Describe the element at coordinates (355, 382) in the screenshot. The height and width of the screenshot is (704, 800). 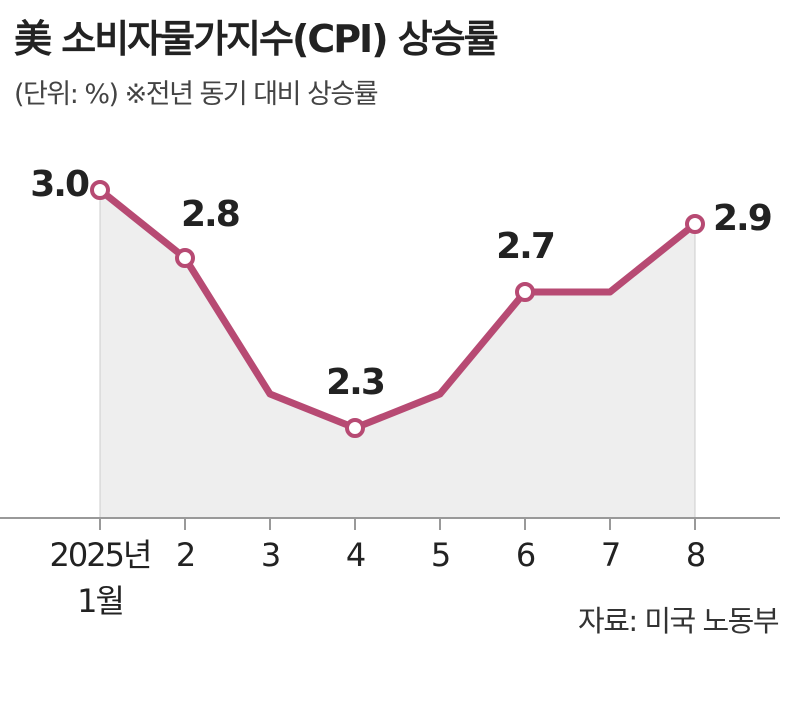
I see `data-label: 2.3` at that location.